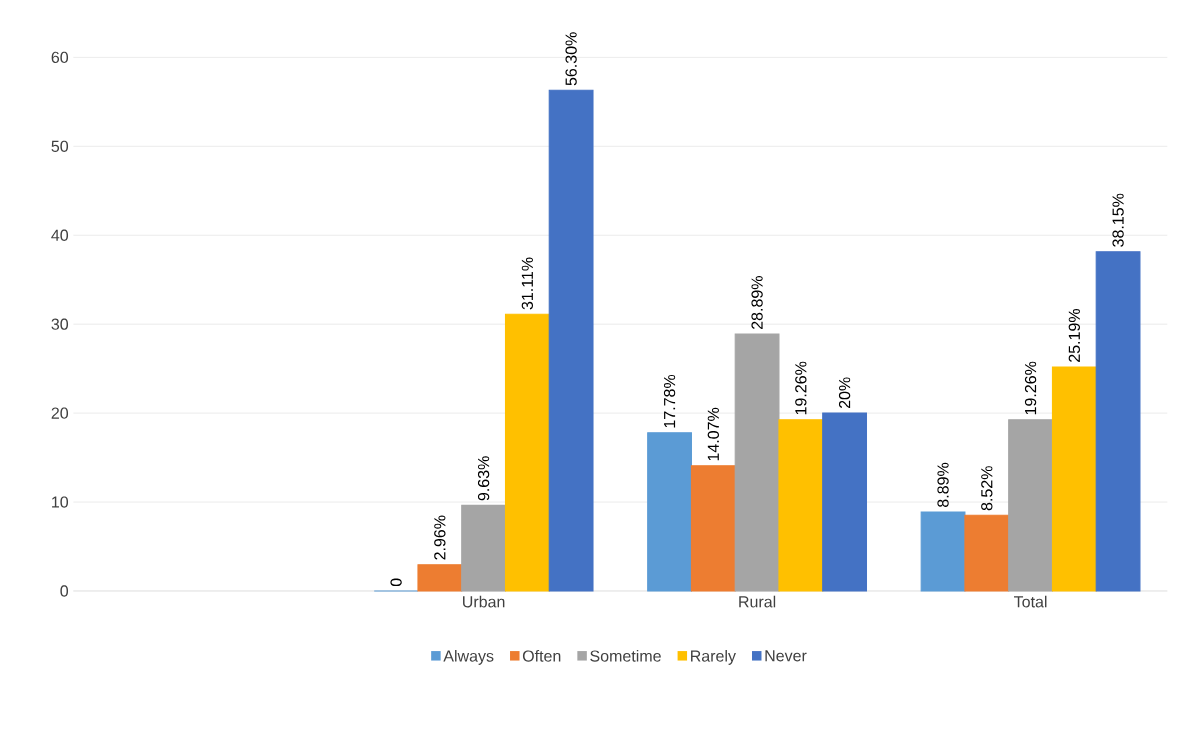 Image resolution: width=1198 pixels, height=744 pixels. What do you see at coordinates (757, 601) in the screenshot?
I see `x-tick-label: Rural` at bounding box center [757, 601].